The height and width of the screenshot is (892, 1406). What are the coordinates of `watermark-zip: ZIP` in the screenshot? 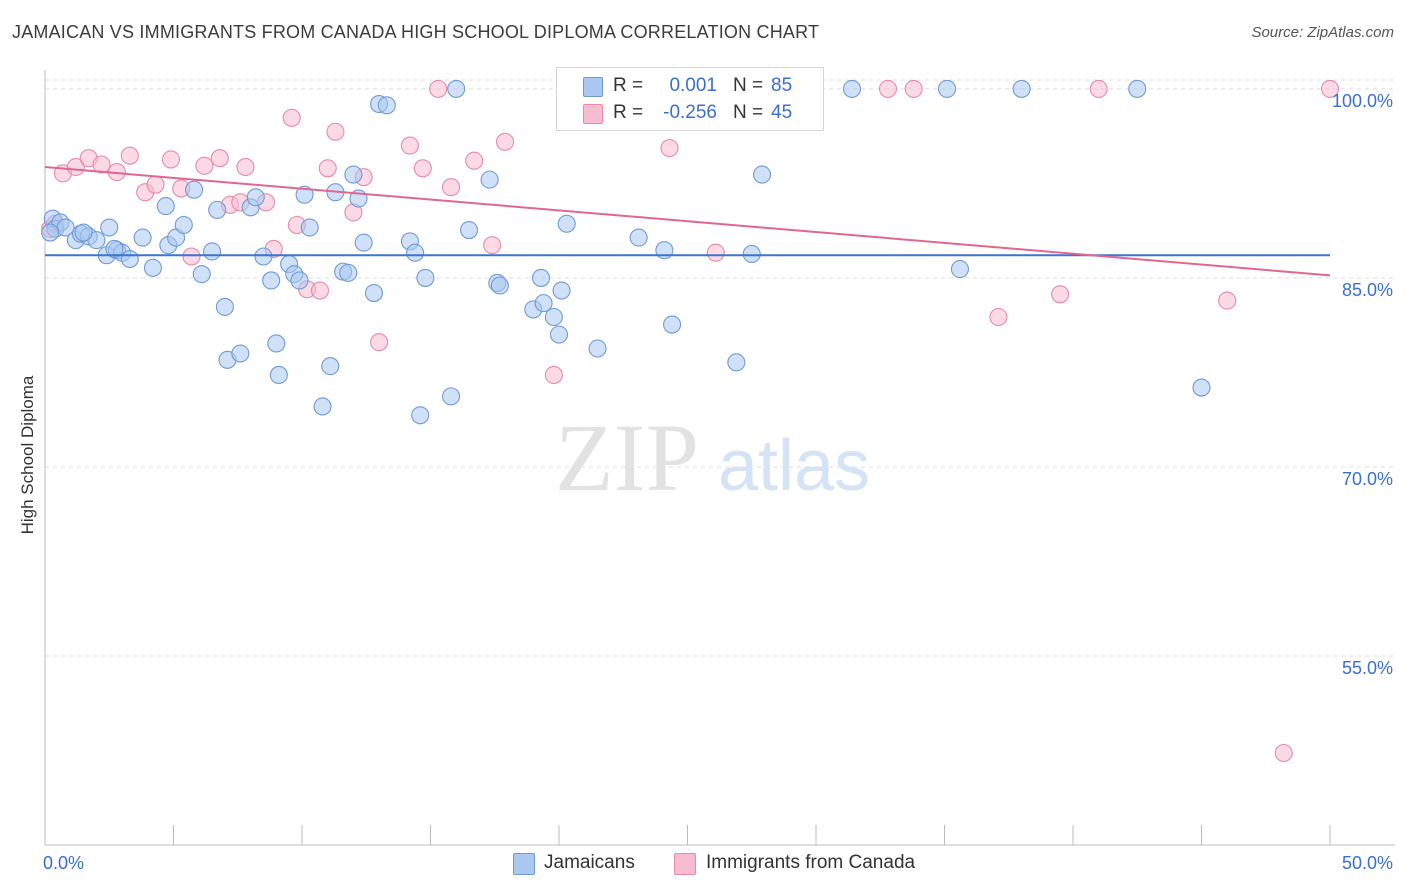 It's located at (627, 457).